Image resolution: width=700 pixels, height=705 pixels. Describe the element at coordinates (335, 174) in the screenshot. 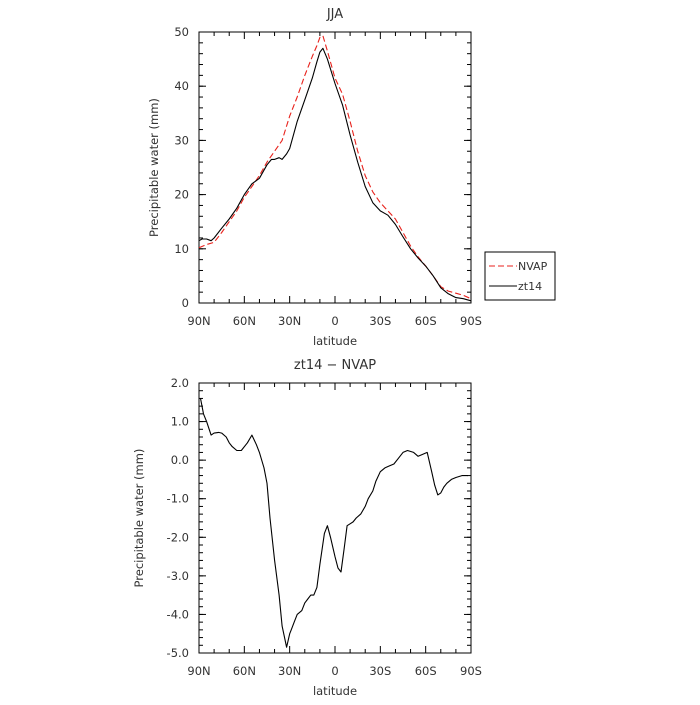

I see `chart-1-series-zt14` at that location.